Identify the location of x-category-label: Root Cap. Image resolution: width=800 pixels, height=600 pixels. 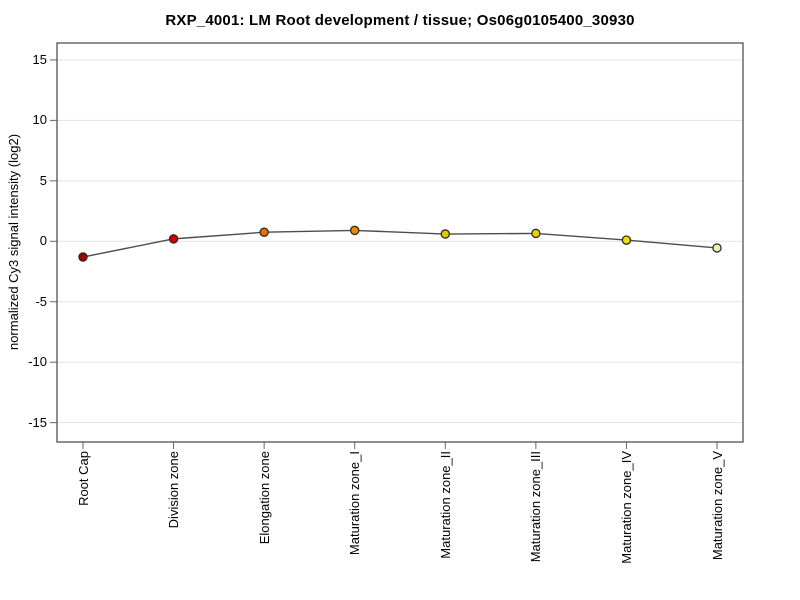
(83, 478).